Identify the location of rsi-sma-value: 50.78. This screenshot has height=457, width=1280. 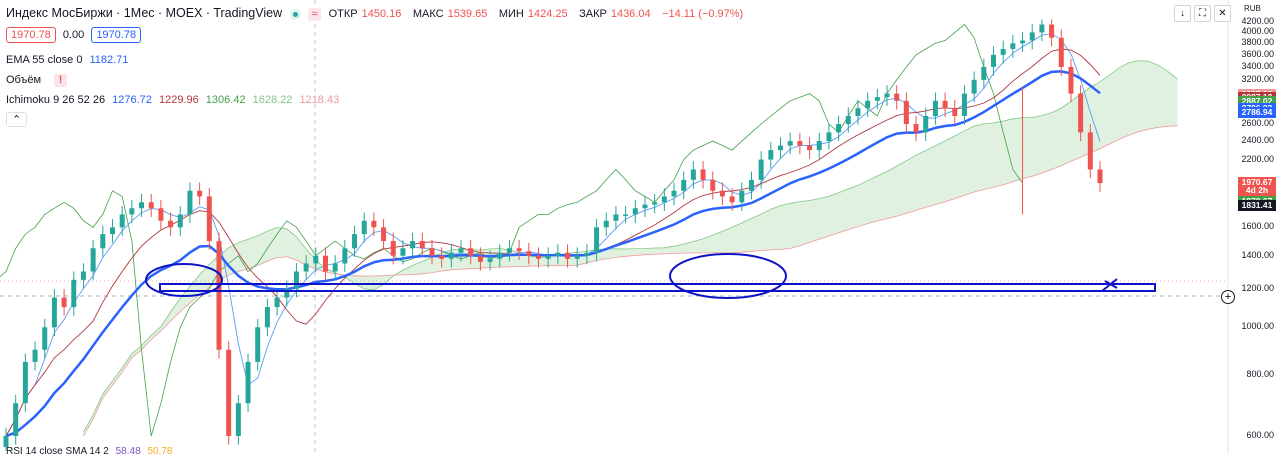
(160, 451).